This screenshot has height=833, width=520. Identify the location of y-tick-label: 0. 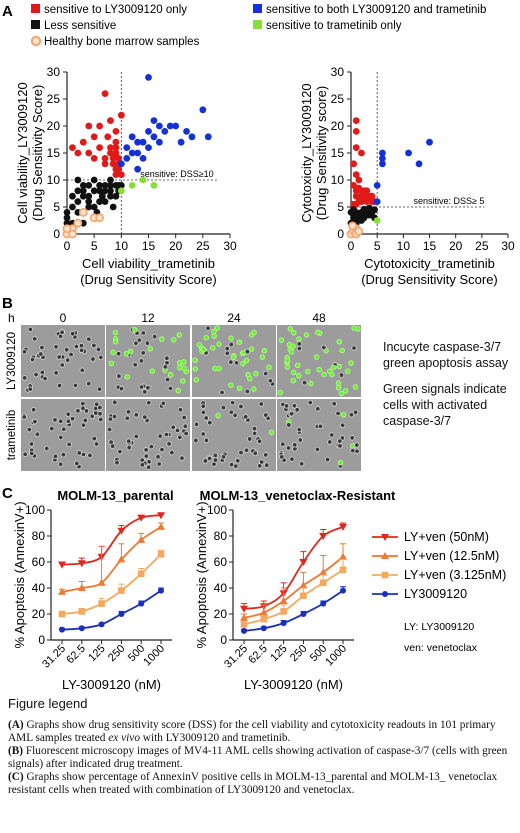
(340, 234).